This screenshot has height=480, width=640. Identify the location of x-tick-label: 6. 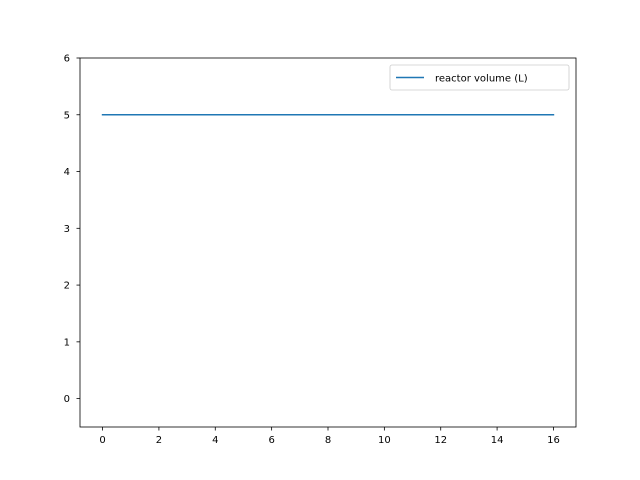
(271, 440).